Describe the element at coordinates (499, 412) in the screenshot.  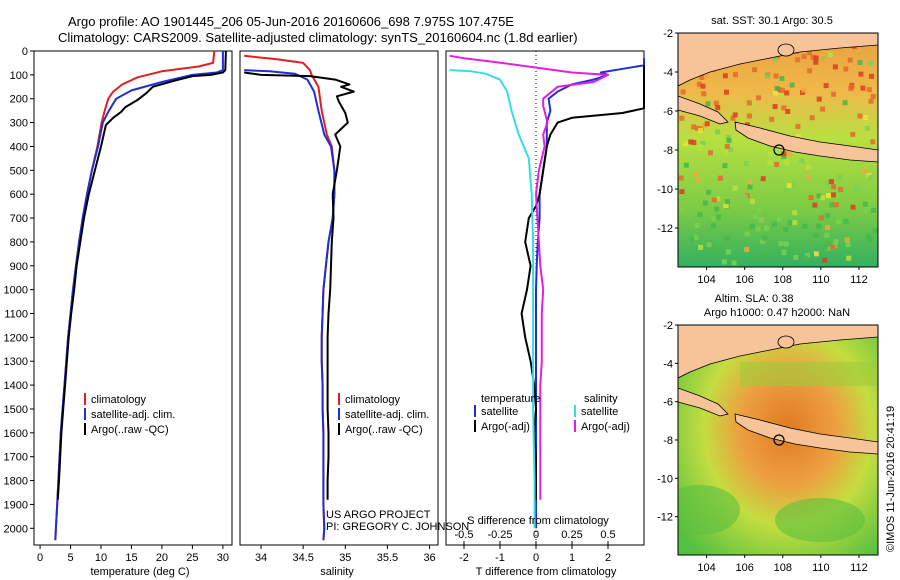
I see `legend-label-temp-satellite: satellite` at that location.